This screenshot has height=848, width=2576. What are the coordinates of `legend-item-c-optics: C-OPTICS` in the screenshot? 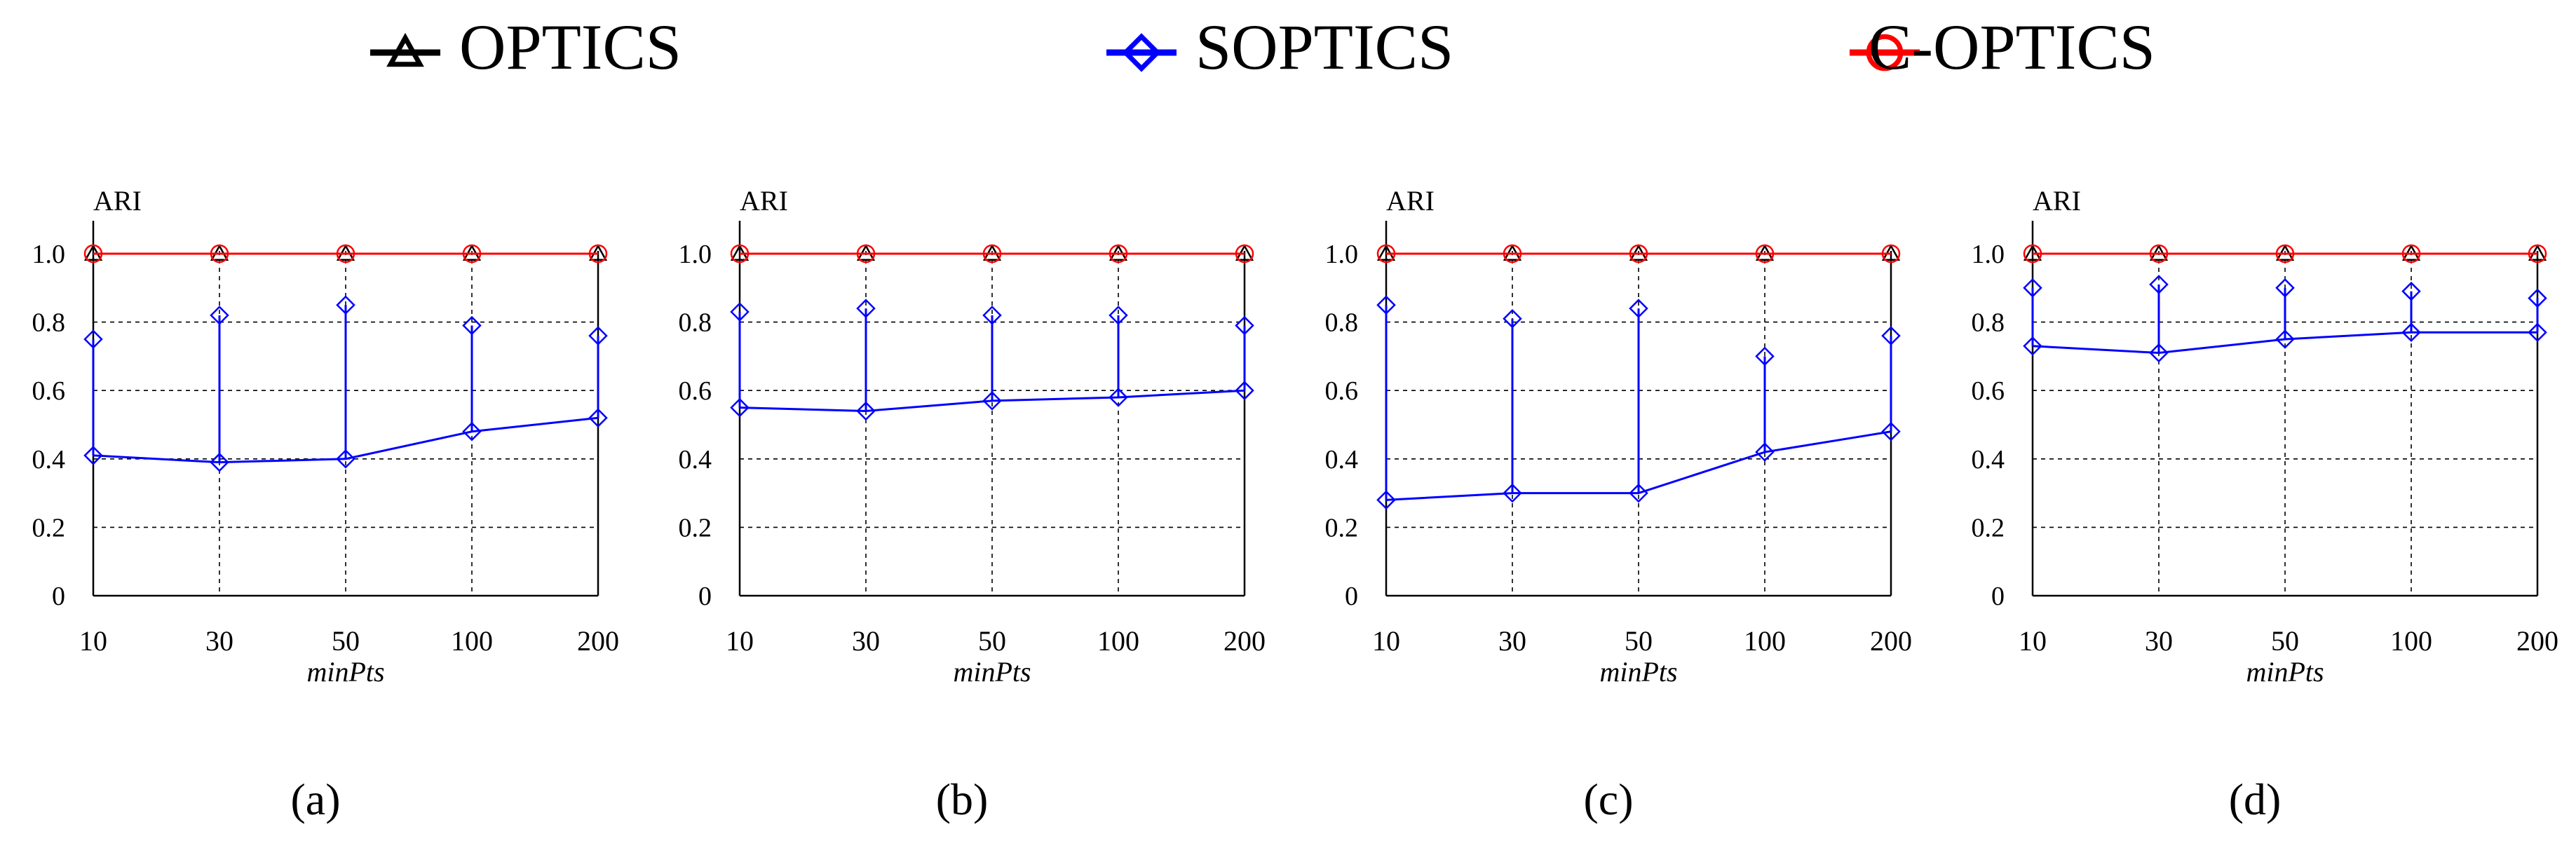 It's located at (2002, 47).